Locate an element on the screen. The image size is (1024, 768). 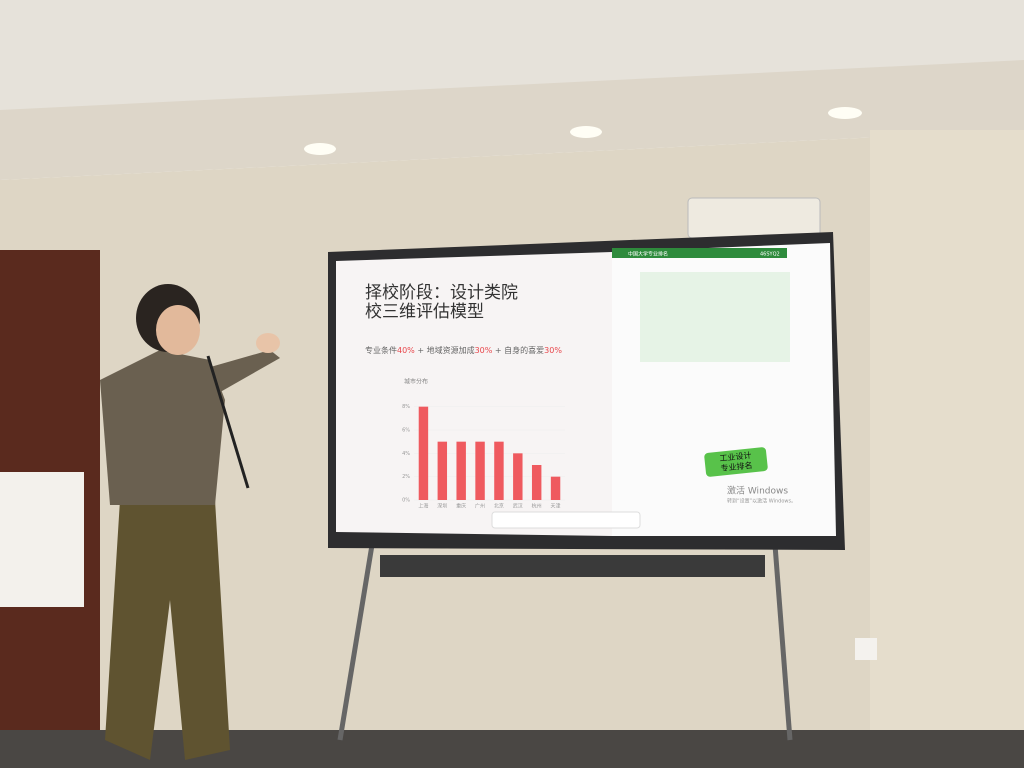
ranking-code: 46SYQ2 is located at coordinates (770, 255).